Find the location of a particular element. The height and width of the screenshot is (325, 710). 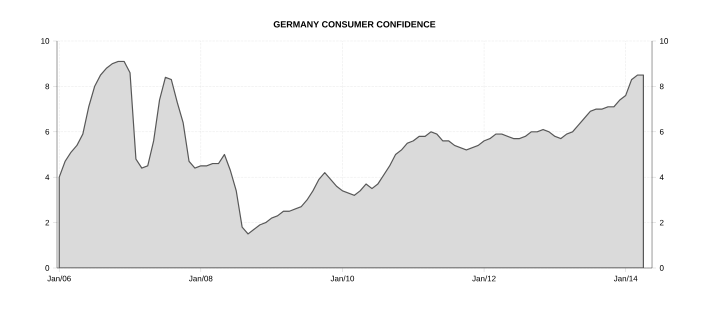

chart-title: GERMANY CONSUMER CONFIDENCE is located at coordinates (355, 24).